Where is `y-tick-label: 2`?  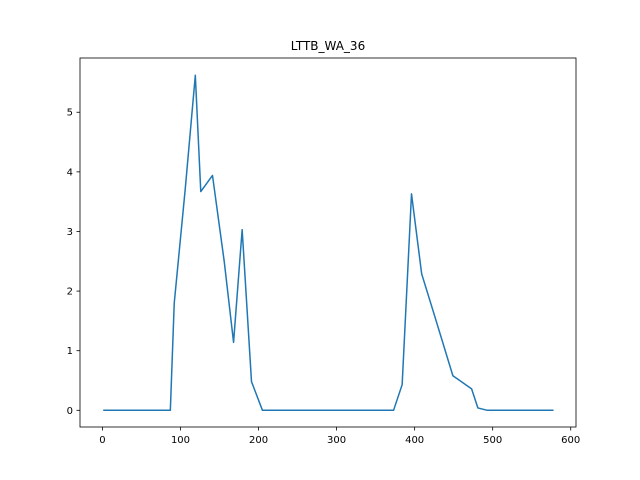 y-tick-label: 2 is located at coordinates (70, 292).